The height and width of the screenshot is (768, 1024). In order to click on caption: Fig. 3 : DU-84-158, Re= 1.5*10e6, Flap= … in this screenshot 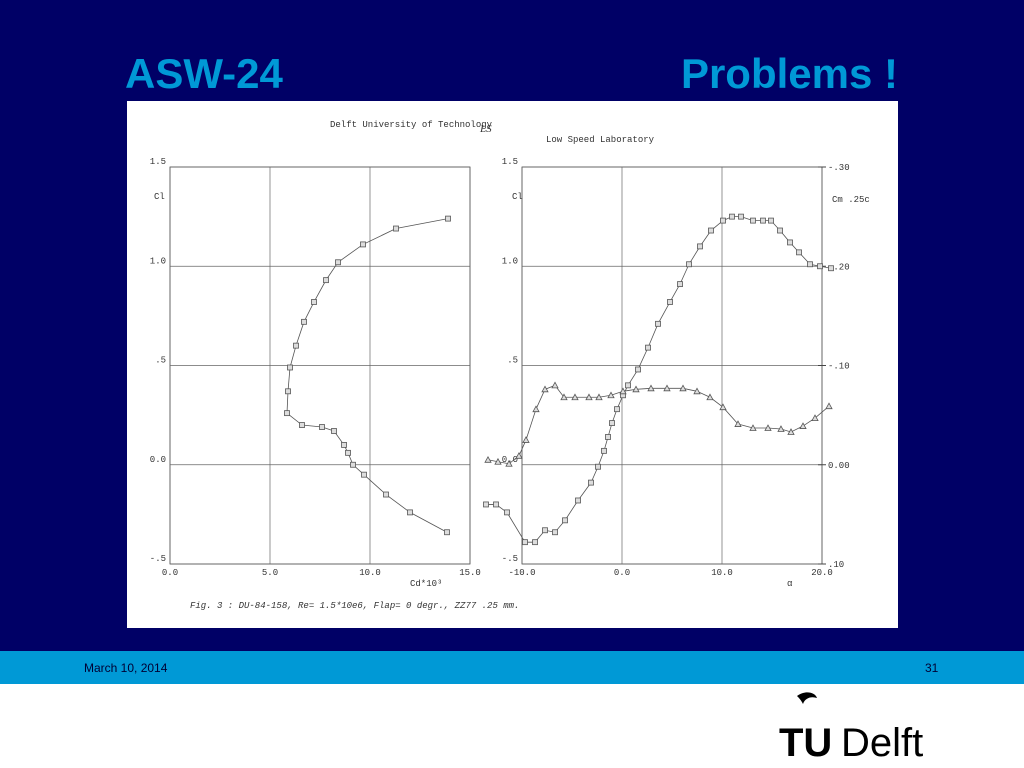, I will do `click(354, 606)`.